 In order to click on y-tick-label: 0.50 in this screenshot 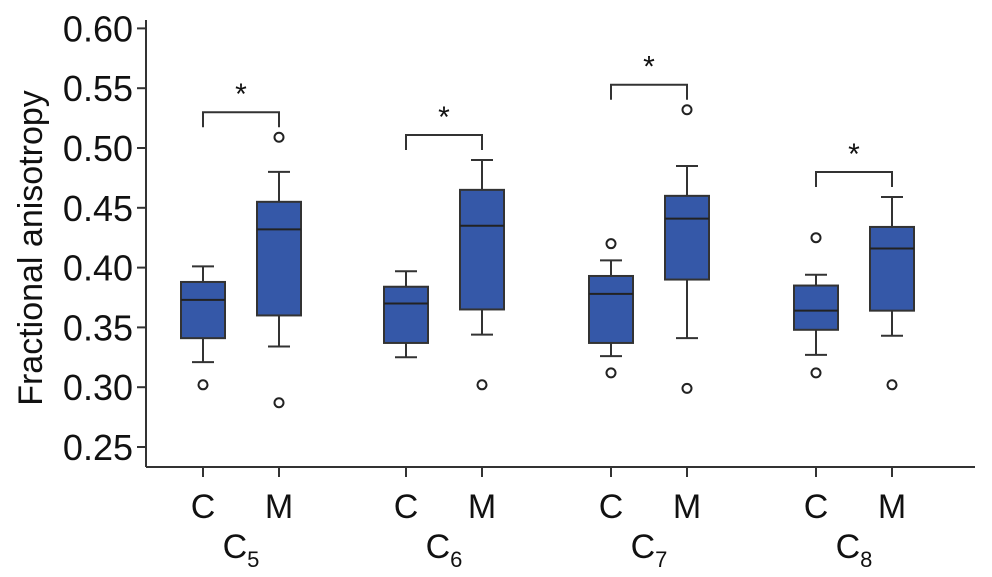, I will do `click(98, 148)`.